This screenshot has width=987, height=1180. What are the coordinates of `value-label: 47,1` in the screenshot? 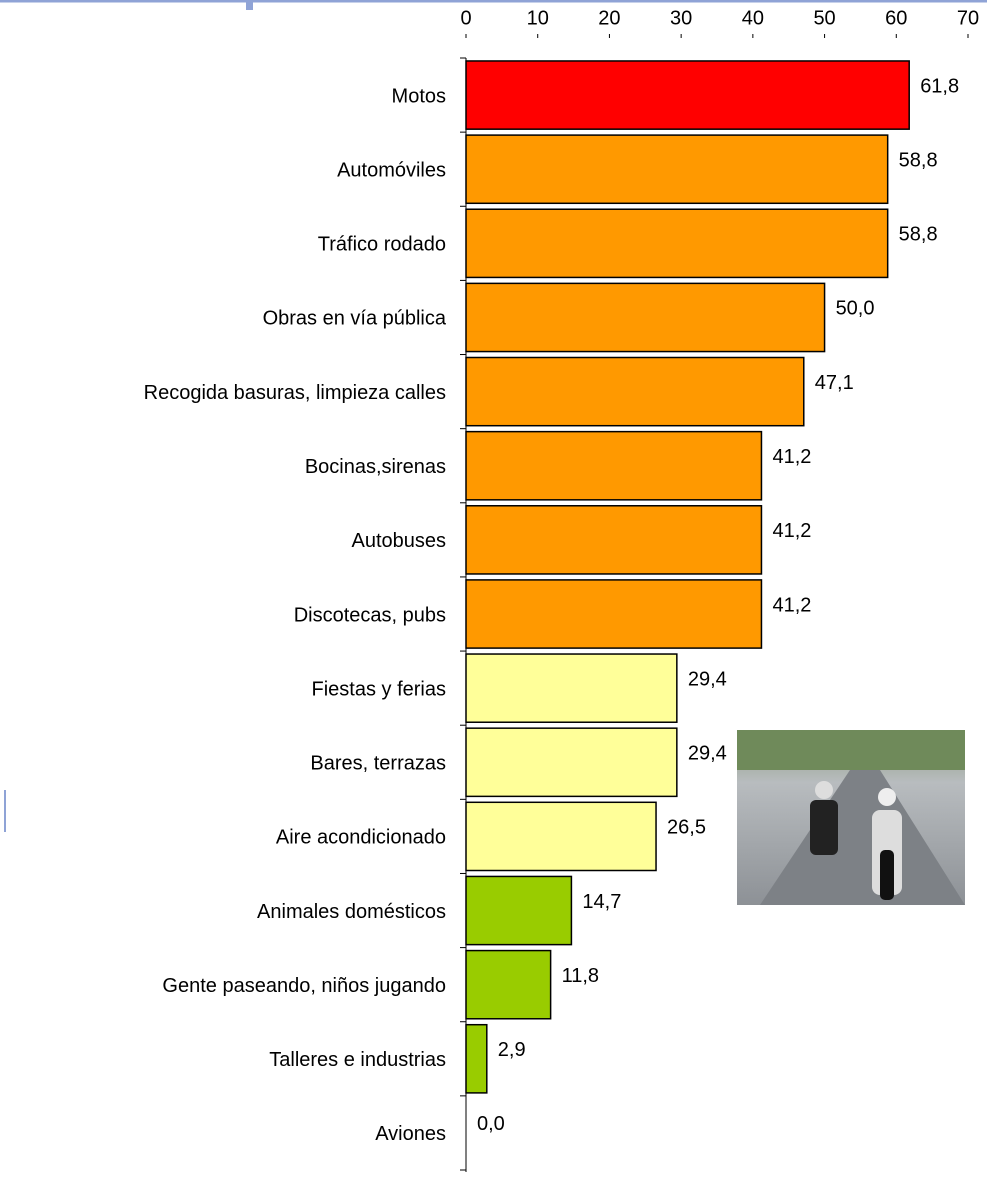 It's located at (834, 383).